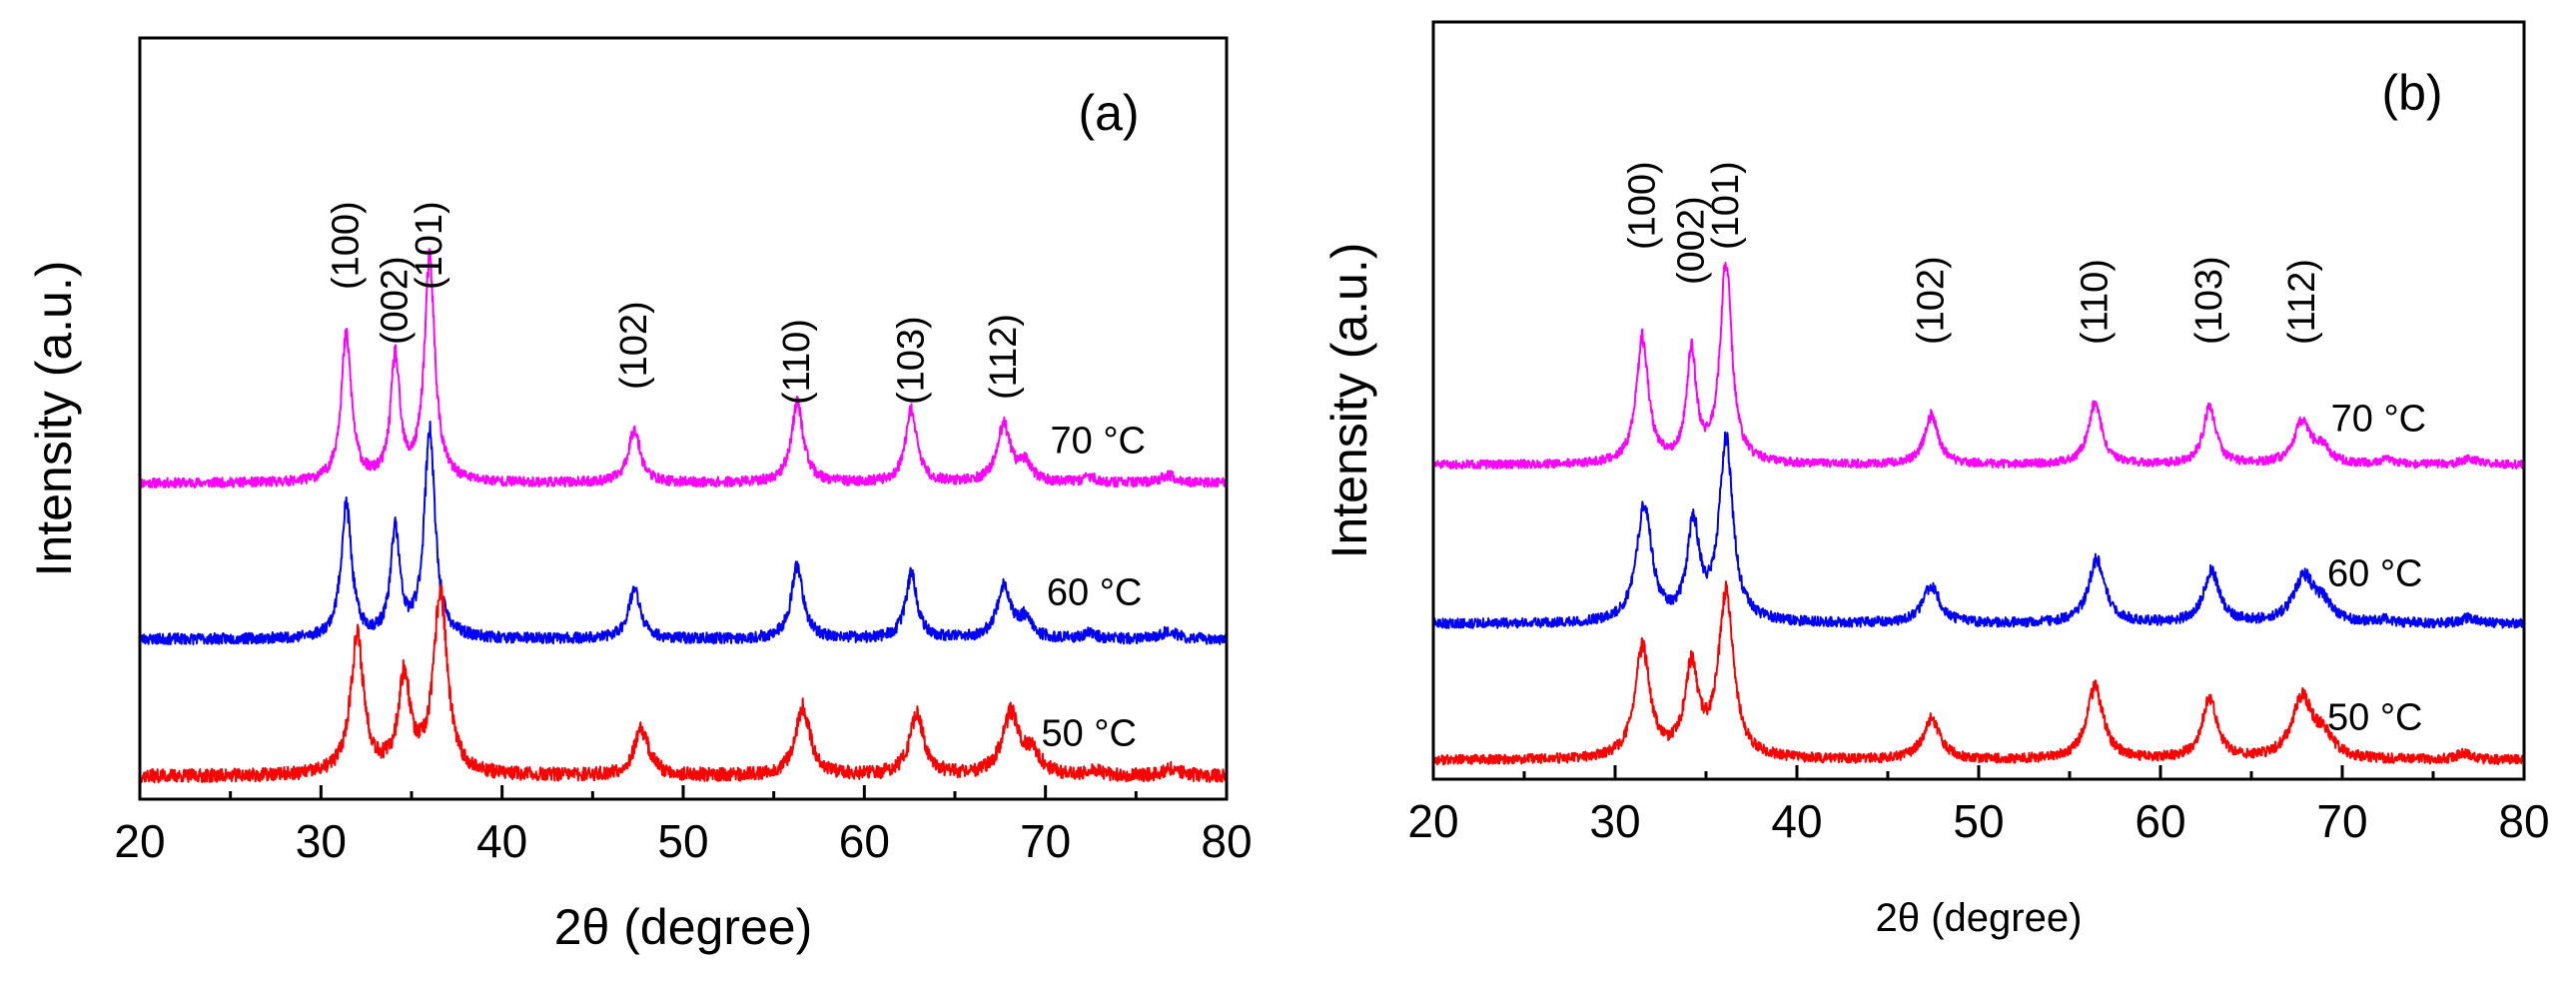 The height and width of the screenshot is (981, 2576). I want to click on panel-label: (a), so click(1108, 113).